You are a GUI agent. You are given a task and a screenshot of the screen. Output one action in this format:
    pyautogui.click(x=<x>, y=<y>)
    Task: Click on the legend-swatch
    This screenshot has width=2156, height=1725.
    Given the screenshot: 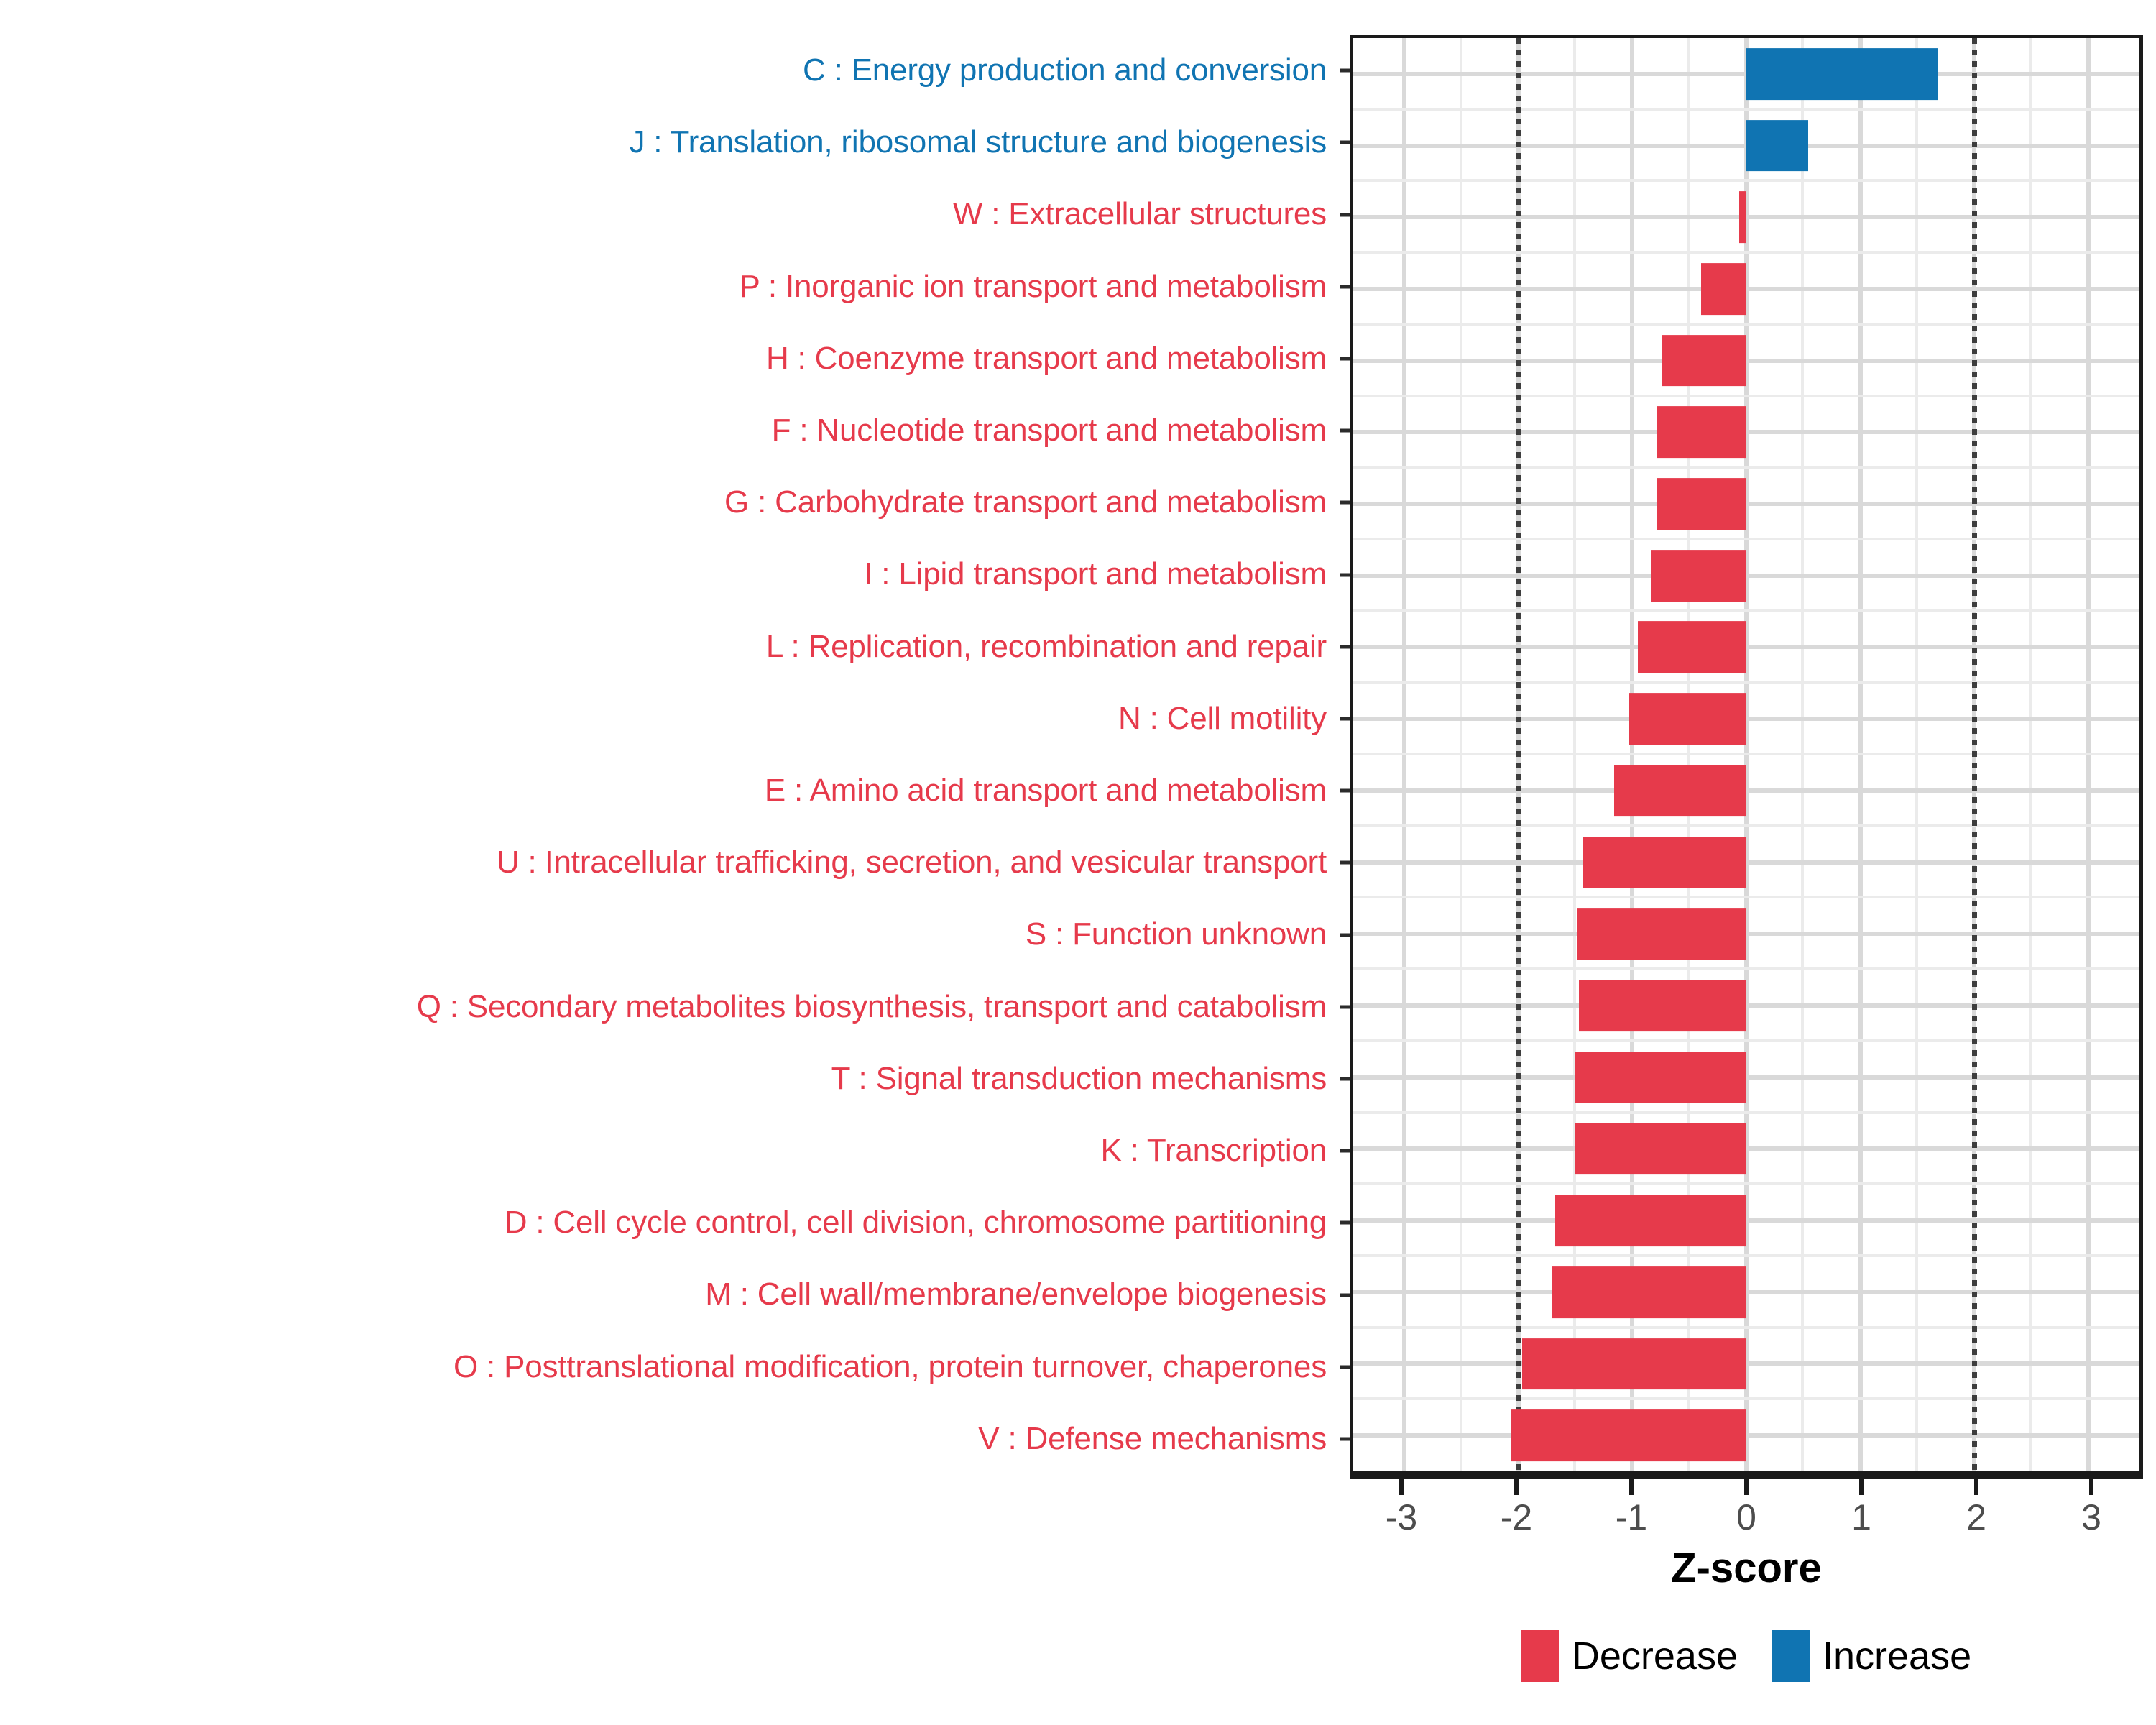 What is the action you would take?
    pyautogui.click(x=1540, y=1656)
    